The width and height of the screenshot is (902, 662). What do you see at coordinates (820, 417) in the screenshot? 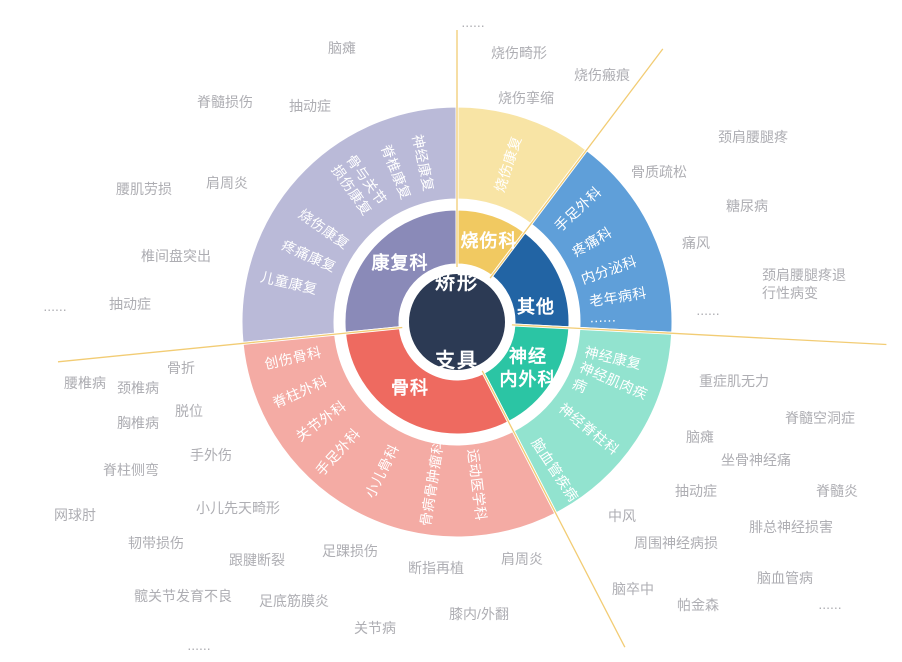
I see `related-label: 脊髓空洞症` at bounding box center [820, 417].